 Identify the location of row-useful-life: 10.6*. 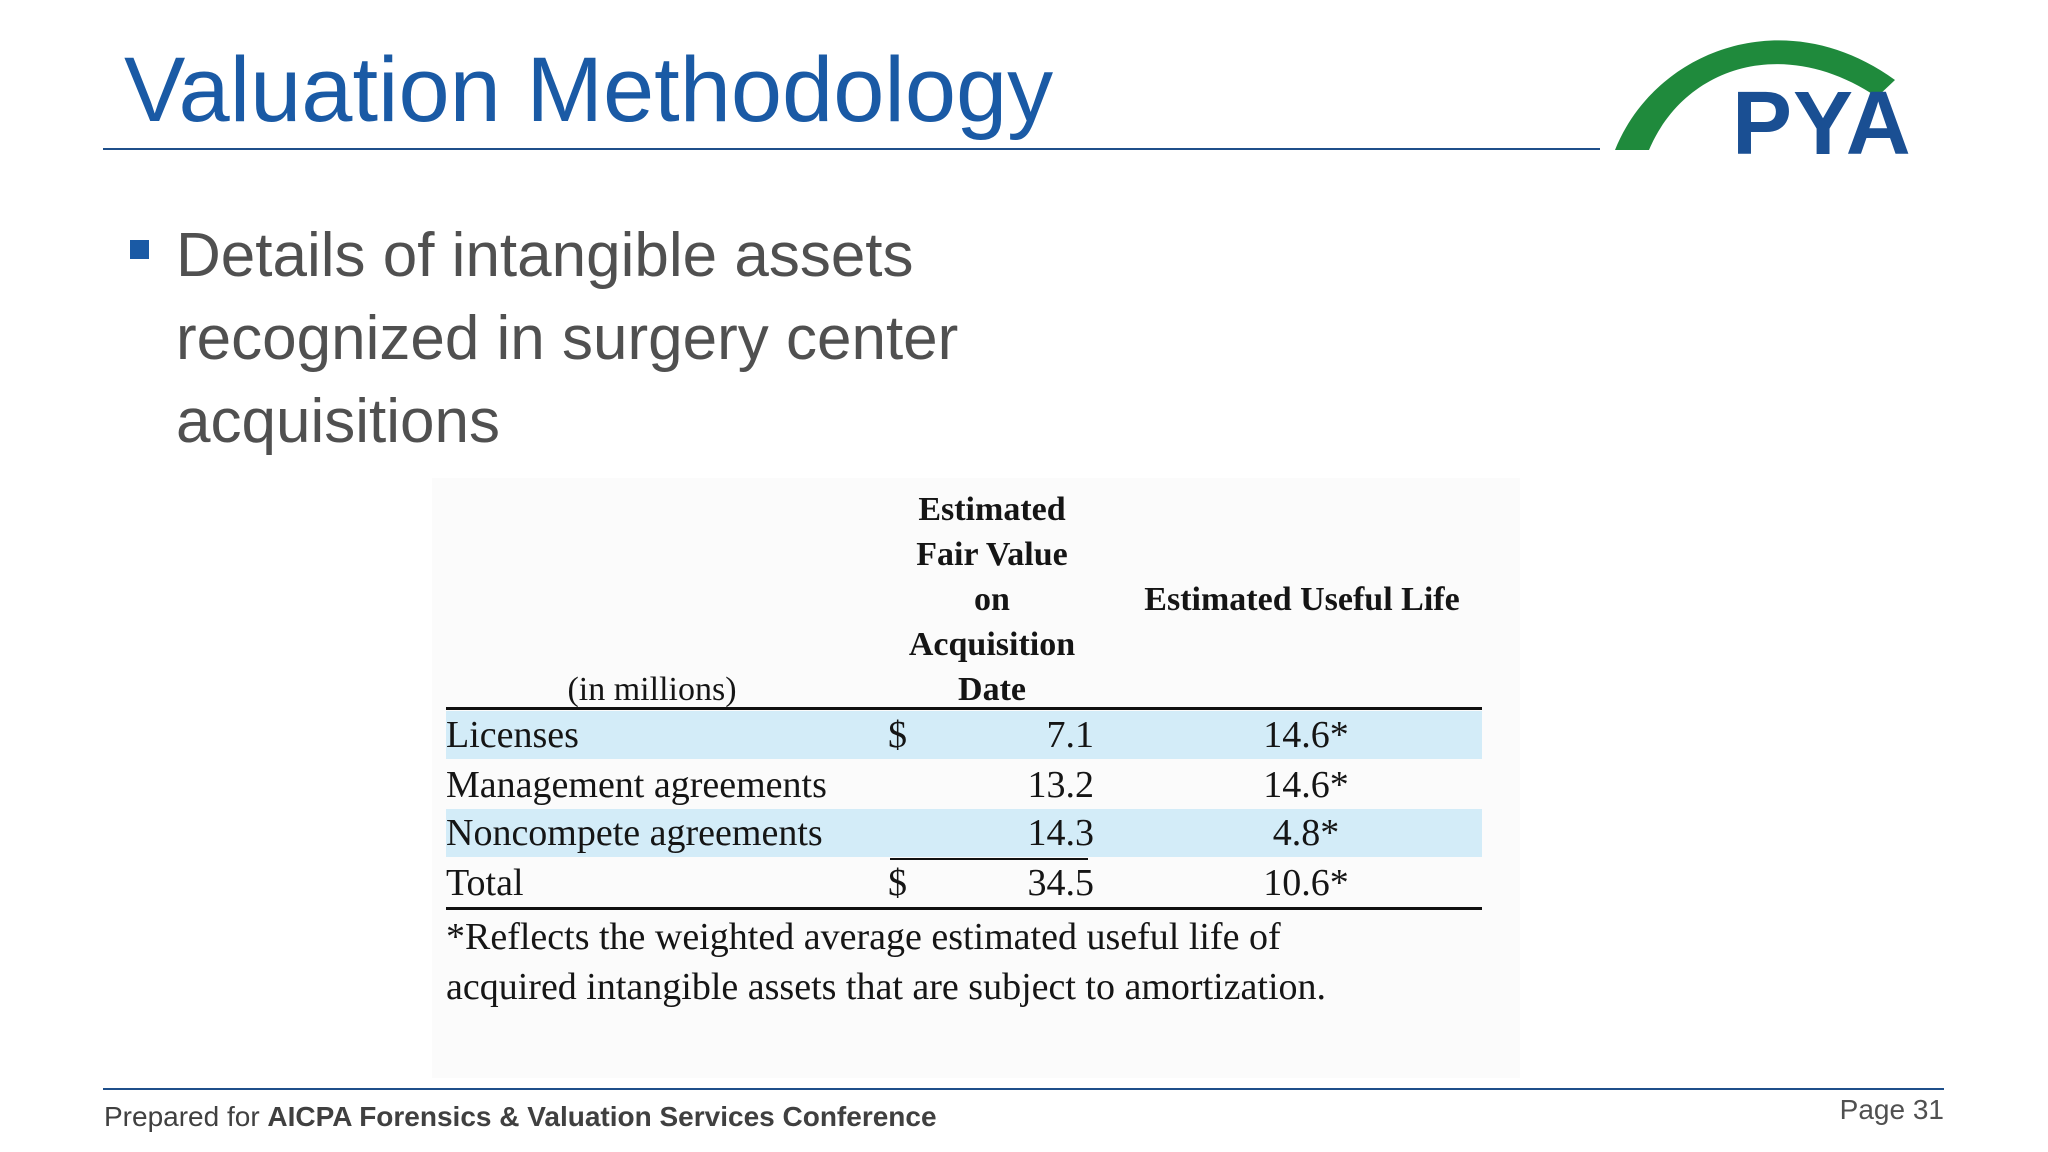
(1306, 883).